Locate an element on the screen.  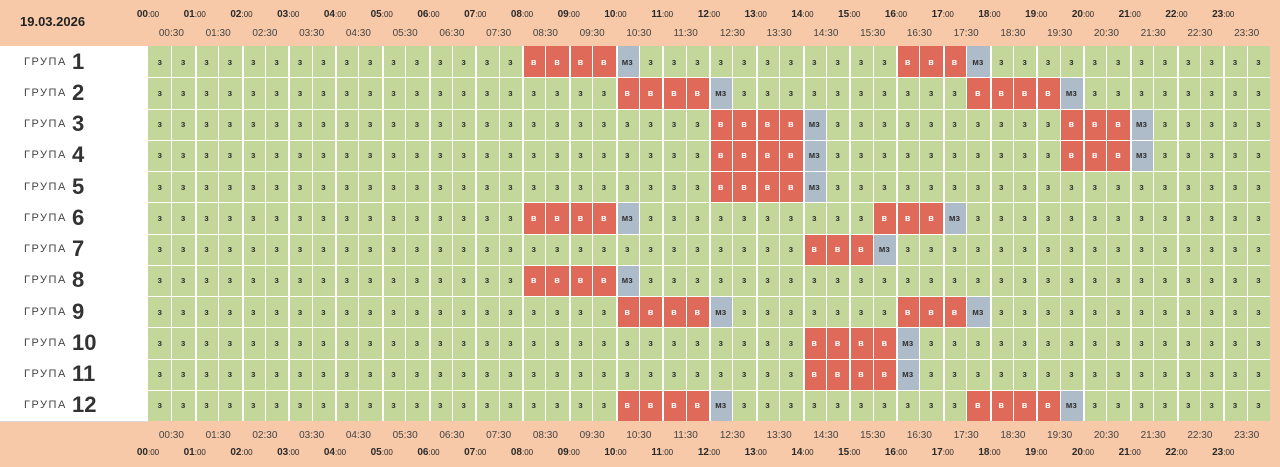
hour-label-01: 01:00 is located at coordinates (195, 452).